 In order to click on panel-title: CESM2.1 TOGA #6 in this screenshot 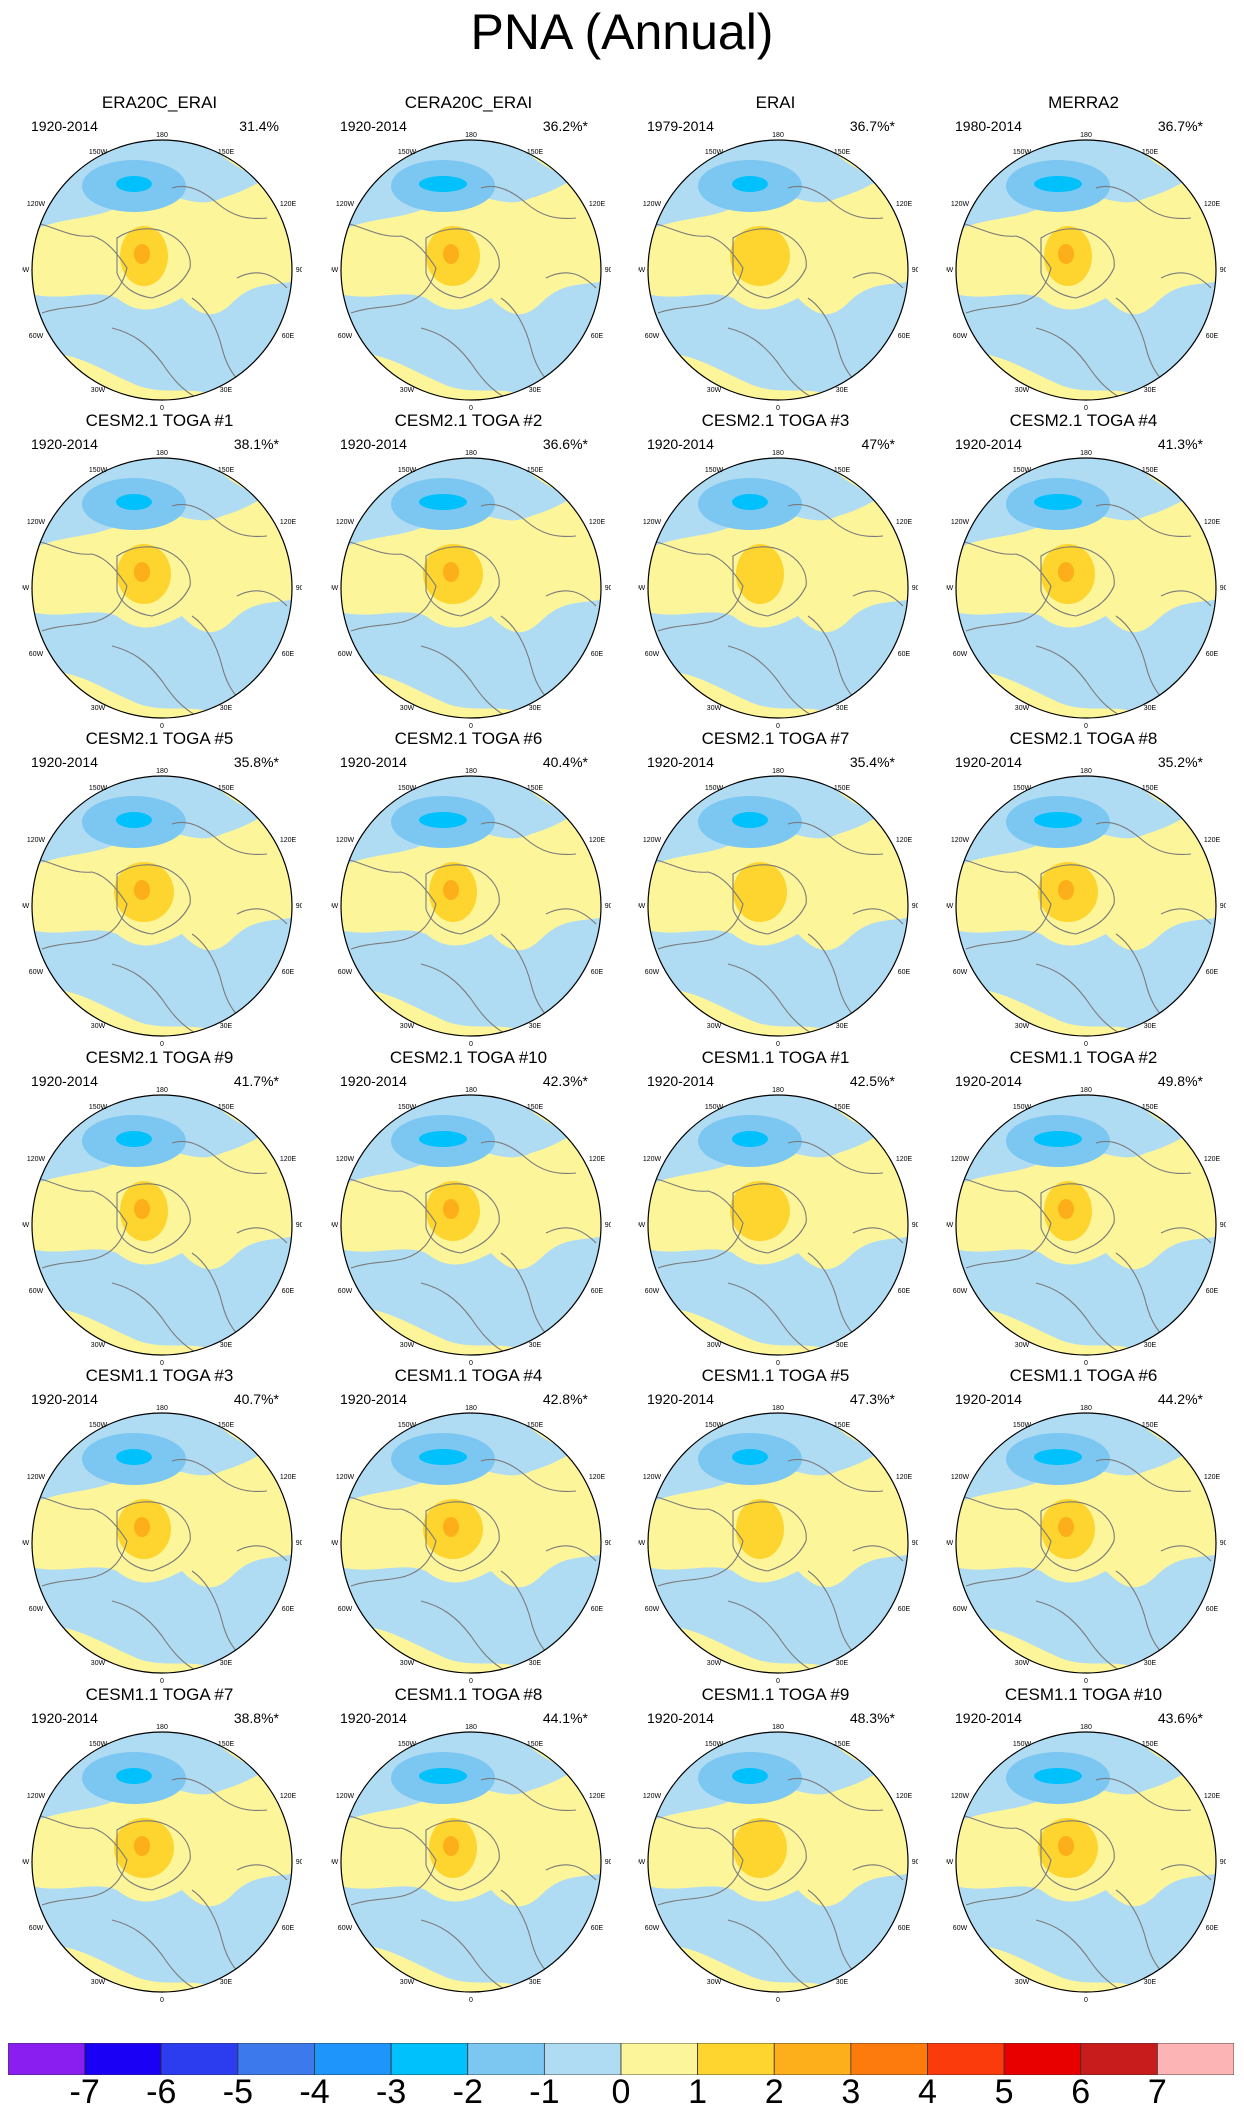, I will do `click(468, 738)`.